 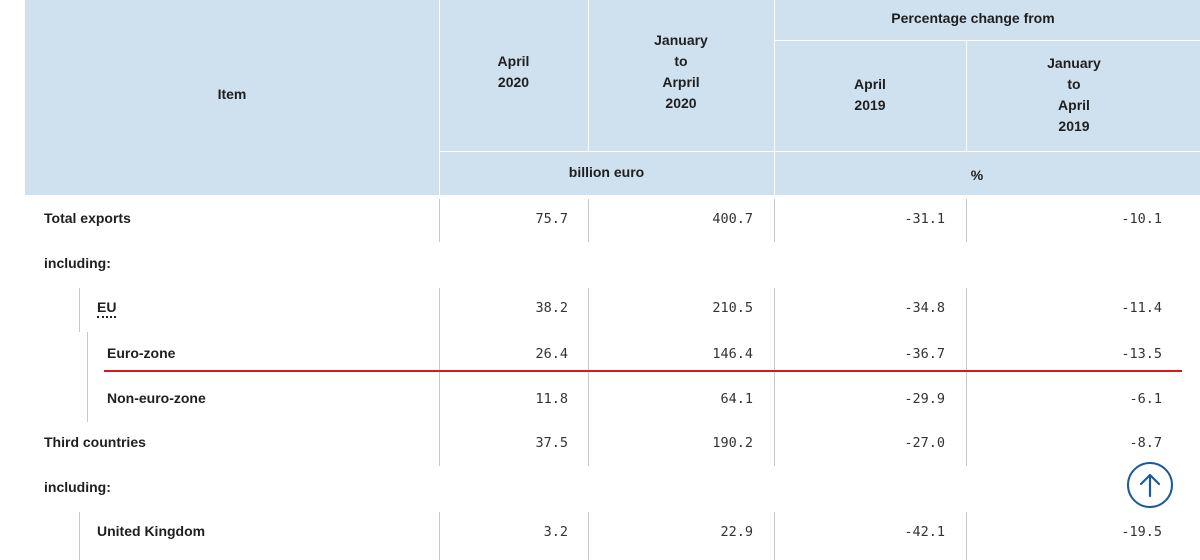 What do you see at coordinates (977, 175) in the screenshot?
I see `unit-percent: %` at bounding box center [977, 175].